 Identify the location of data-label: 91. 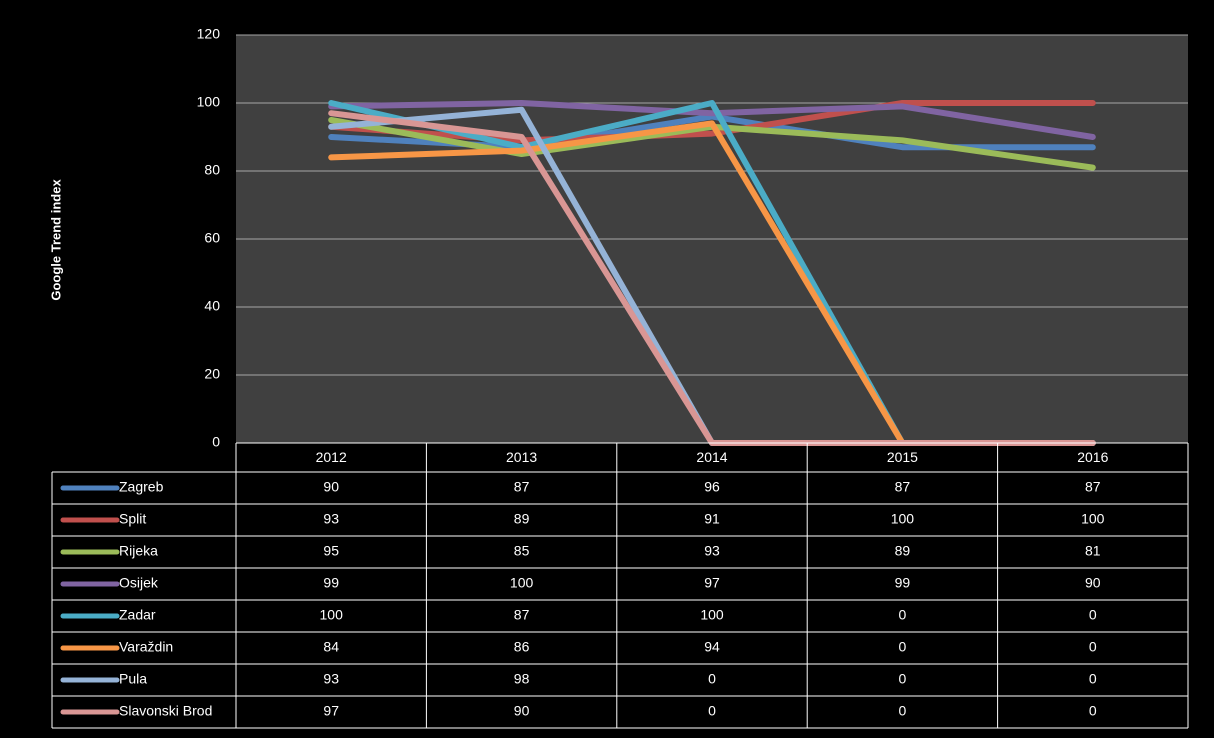
(712, 519).